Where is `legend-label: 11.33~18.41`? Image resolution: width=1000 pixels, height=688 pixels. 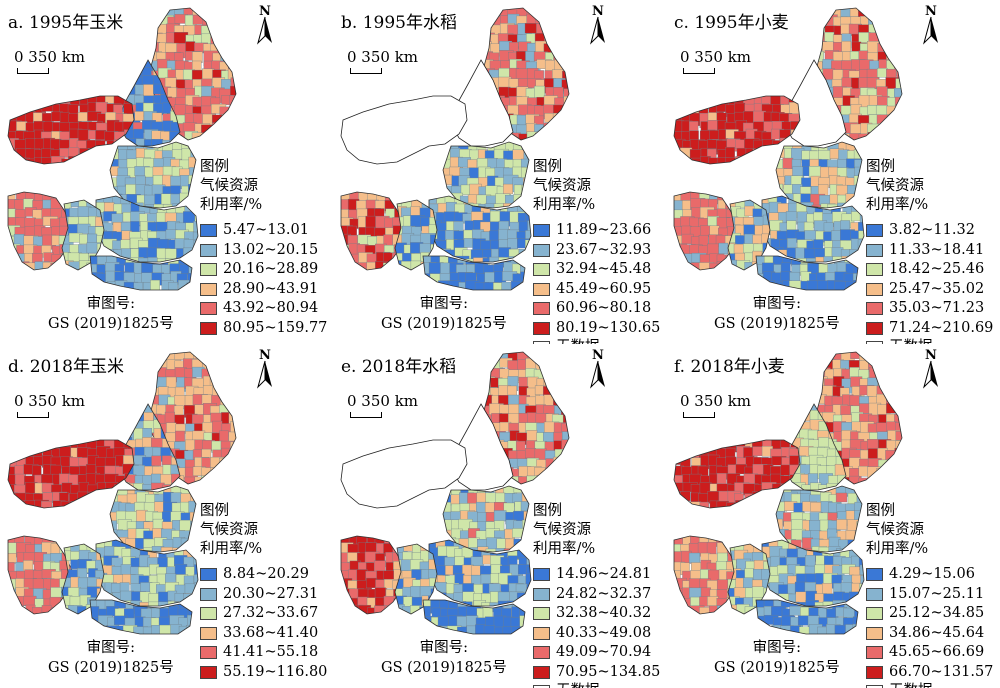
legend-label: 11.33~18.41 is located at coordinates (937, 249).